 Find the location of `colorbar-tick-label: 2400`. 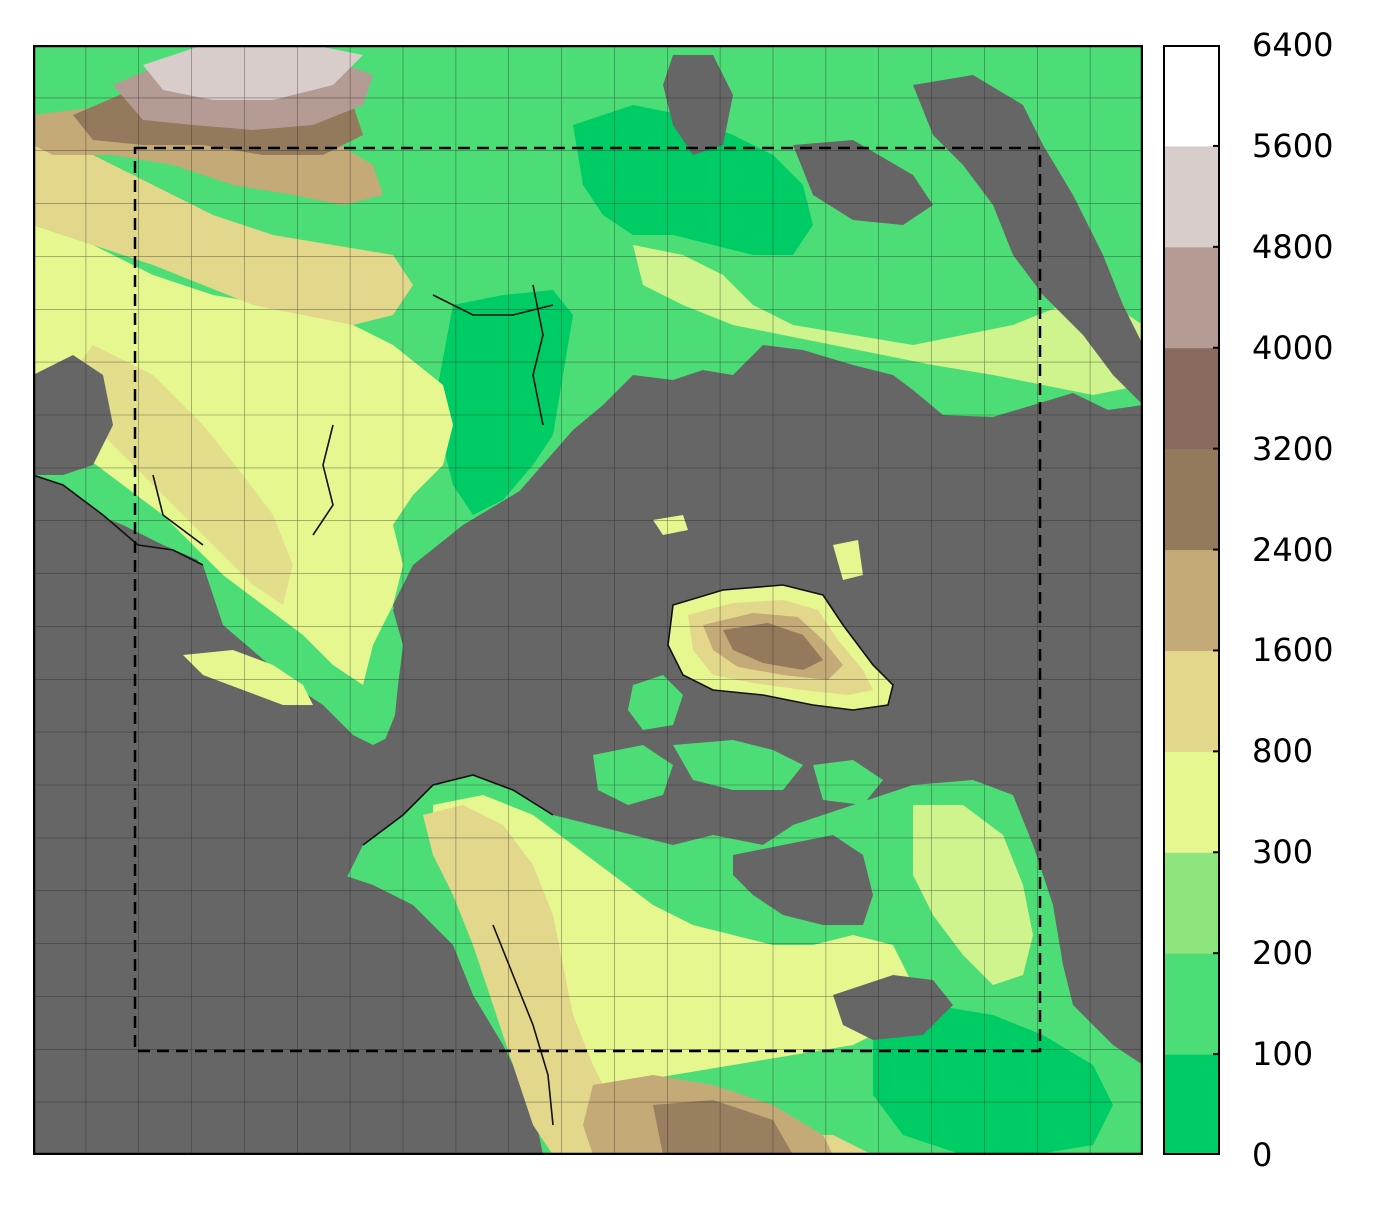

colorbar-tick-label: 2400 is located at coordinates (1293, 549).